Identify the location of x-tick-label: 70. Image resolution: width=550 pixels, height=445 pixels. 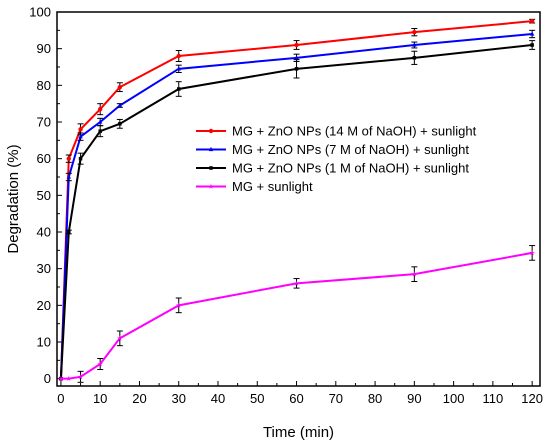
(336, 398).